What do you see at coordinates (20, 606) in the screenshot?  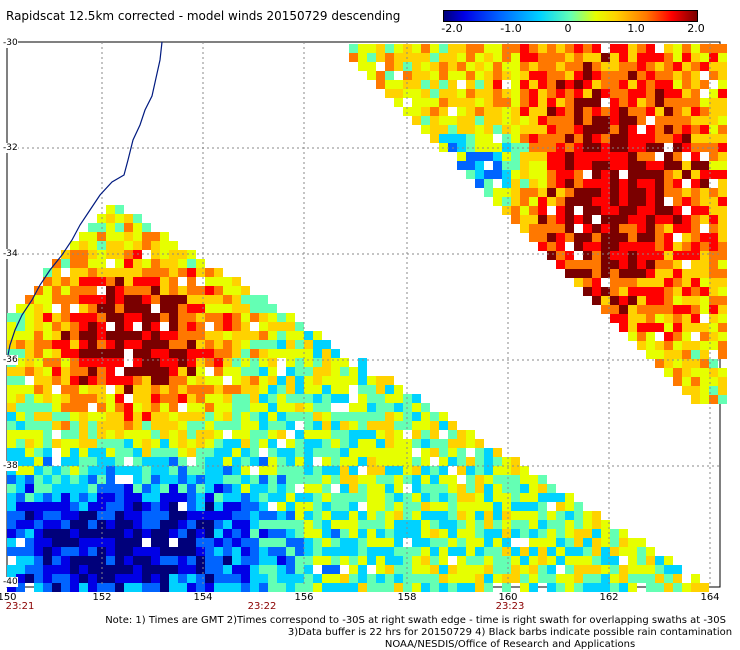 I see `swath-time-label: 23:21` at bounding box center [20, 606].